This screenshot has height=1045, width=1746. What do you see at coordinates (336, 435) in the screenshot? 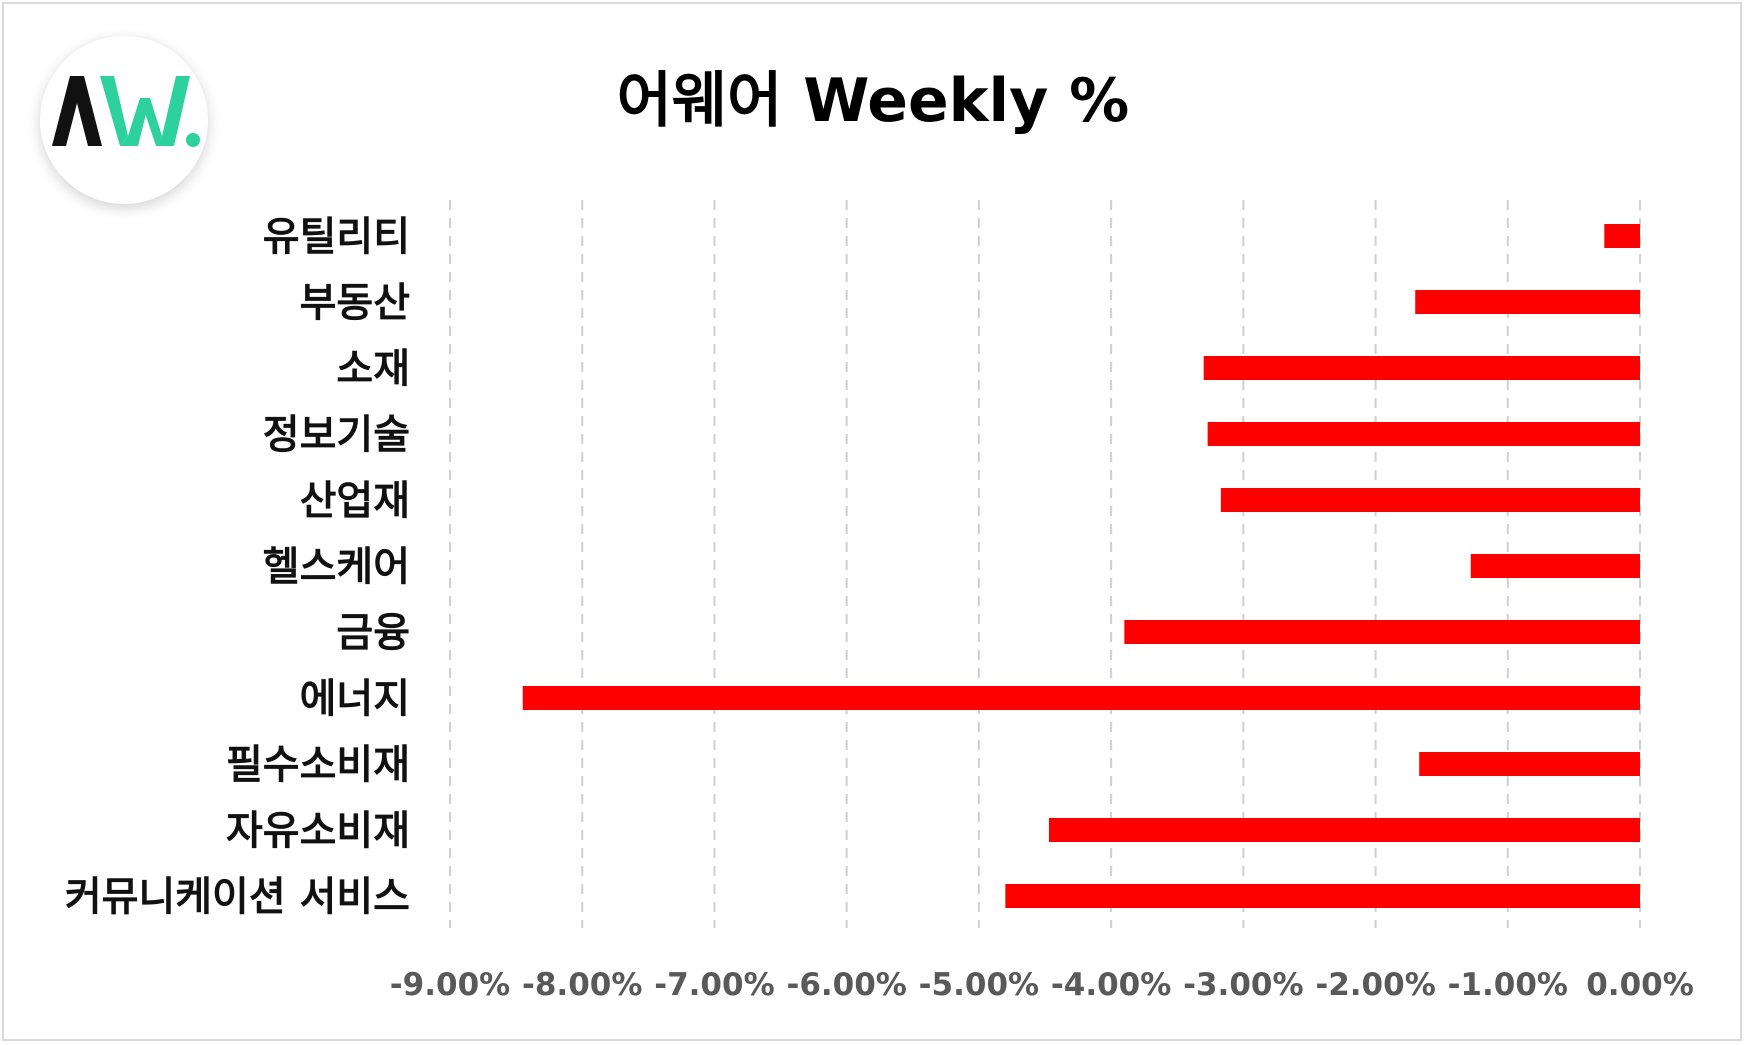
I see `category-label: 정보기술` at bounding box center [336, 435].